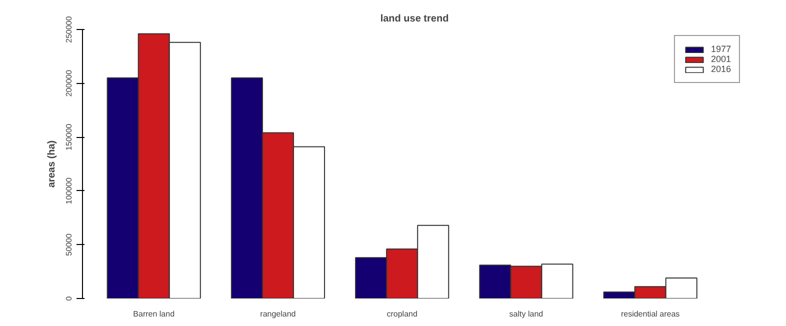 The width and height of the screenshot is (786, 326). What do you see at coordinates (69, 136) in the screenshot?
I see `y-tick-label: 150000` at bounding box center [69, 136].